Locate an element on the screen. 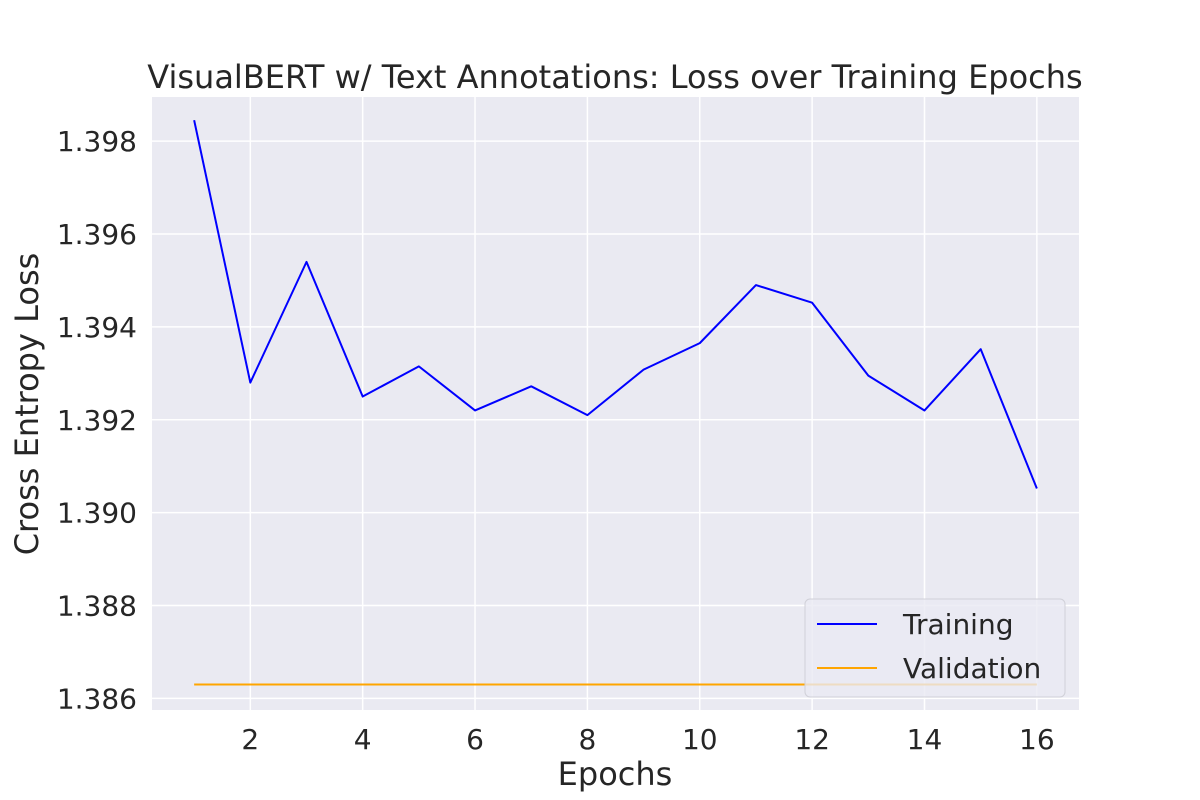  y-tick-label: 1.392 is located at coordinates (97, 420).